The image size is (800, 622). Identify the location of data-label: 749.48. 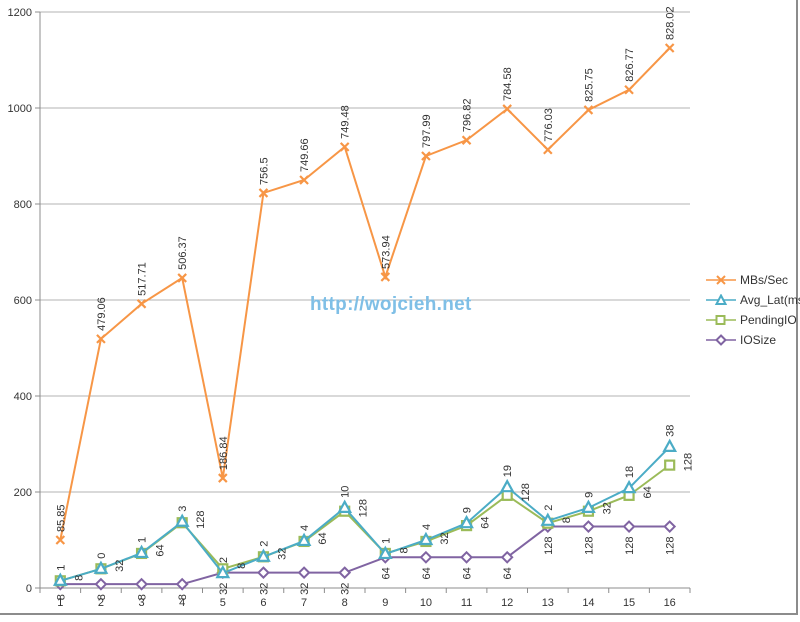
(346, 122).